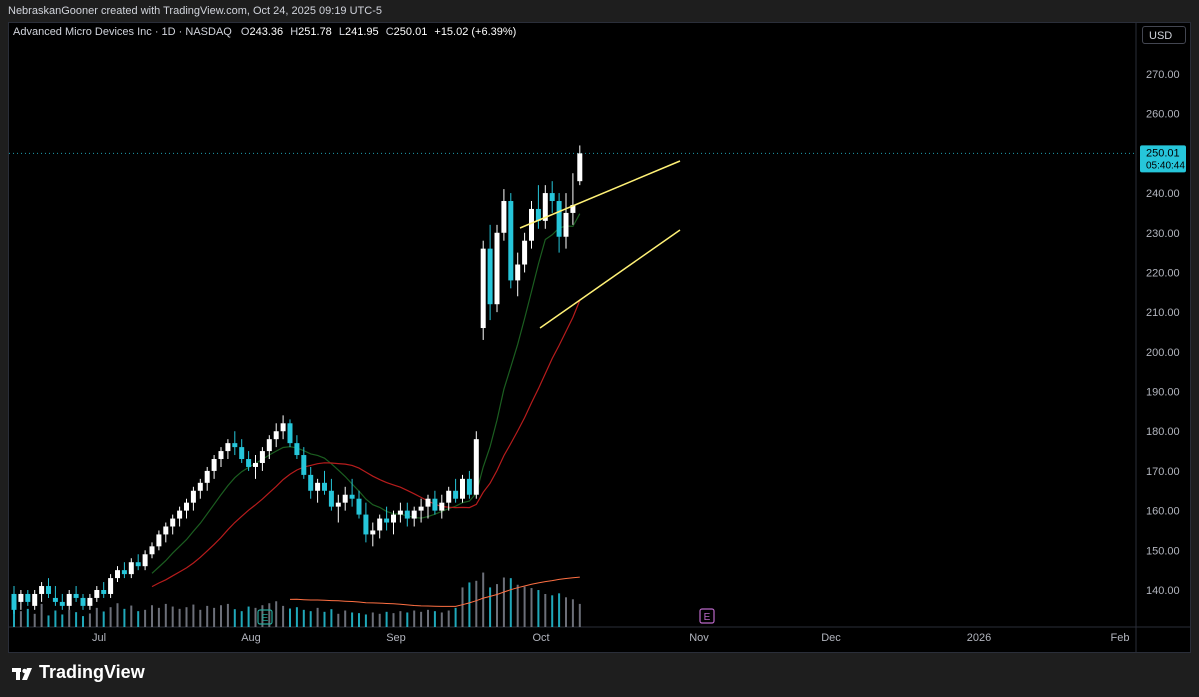  I want to click on close-value: 250.01, so click(410, 32).